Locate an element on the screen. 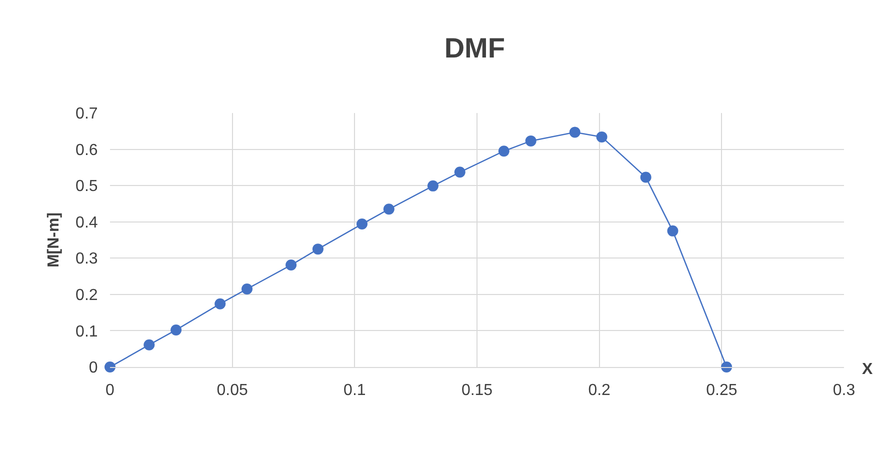 Image resolution: width=879 pixels, height=475 pixels. y-axis-title: M[N-m] is located at coordinates (53, 240).